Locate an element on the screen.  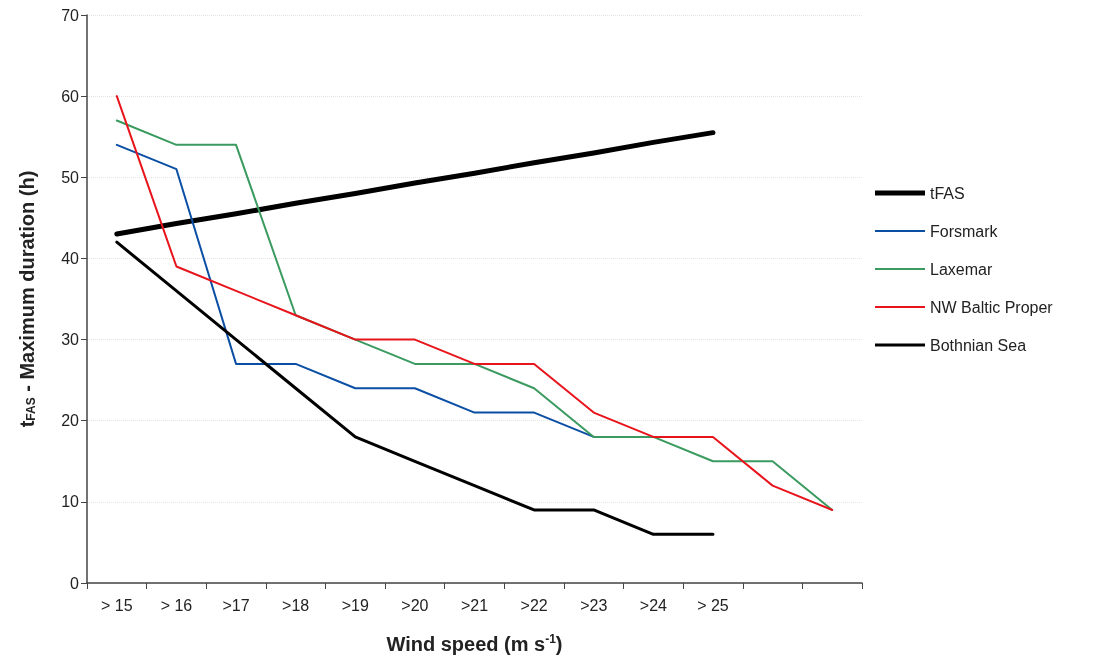
x-tick-label: >19 is located at coordinates (355, 605).